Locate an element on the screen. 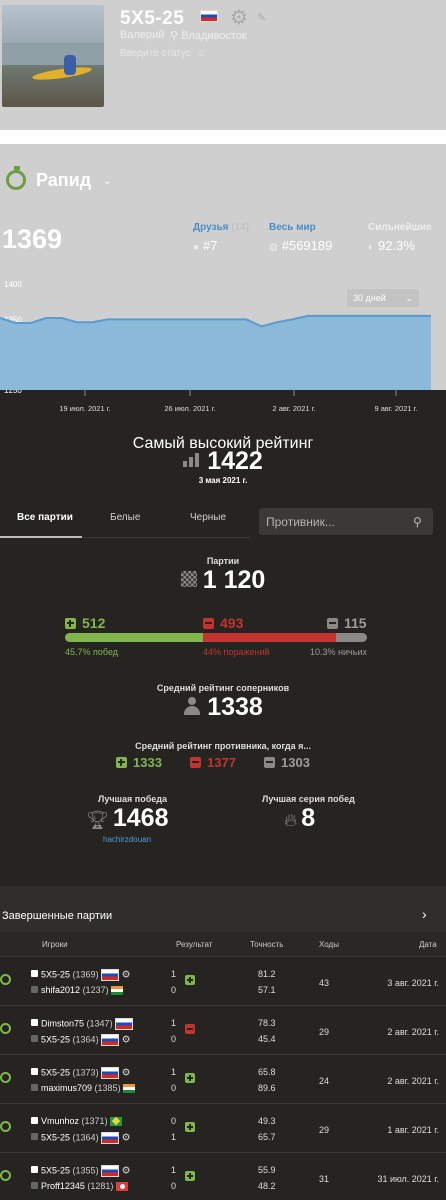 This screenshot has width=446, height=1200. col-accuracy: Точность is located at coordinates (267, 944).